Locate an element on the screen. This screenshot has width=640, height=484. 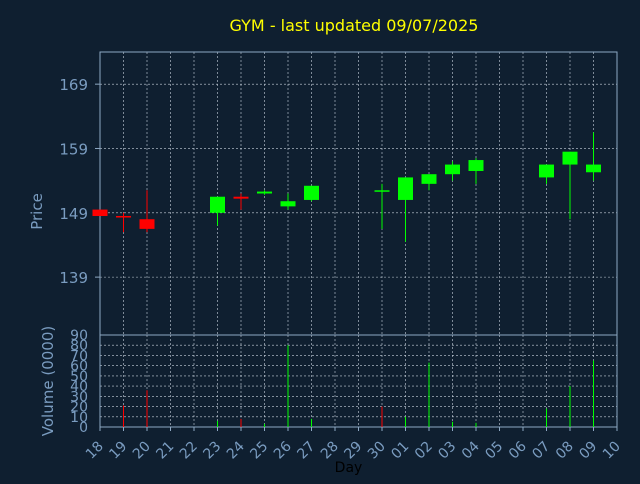
volume-y-tick-label: 70 is located at coordinates (79, 356).